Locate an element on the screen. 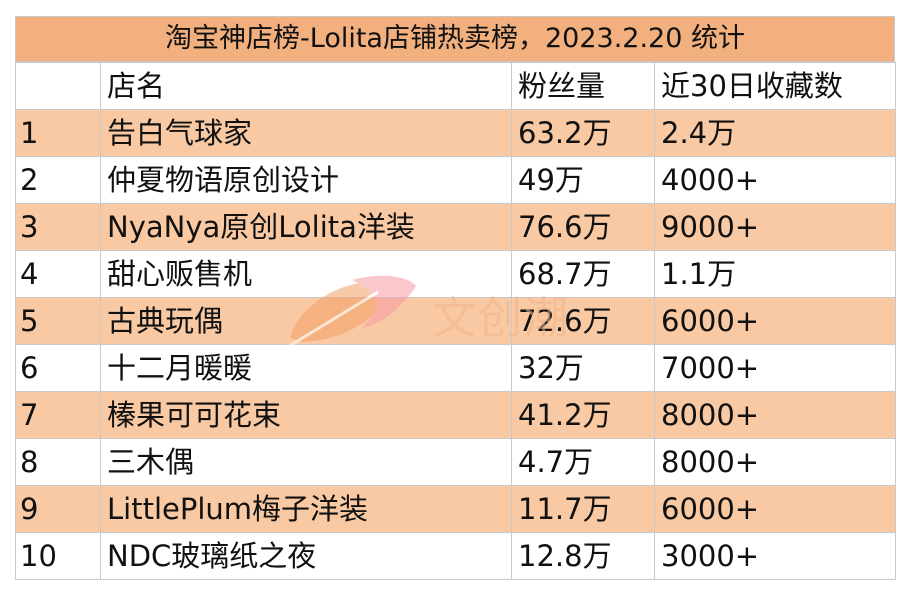  followers-cell: 63.2万 is located at coordinates (583, 133).